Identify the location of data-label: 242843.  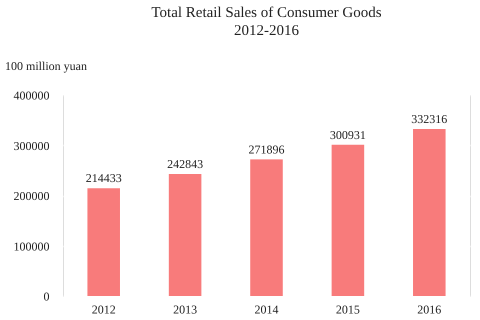
(185, 163).